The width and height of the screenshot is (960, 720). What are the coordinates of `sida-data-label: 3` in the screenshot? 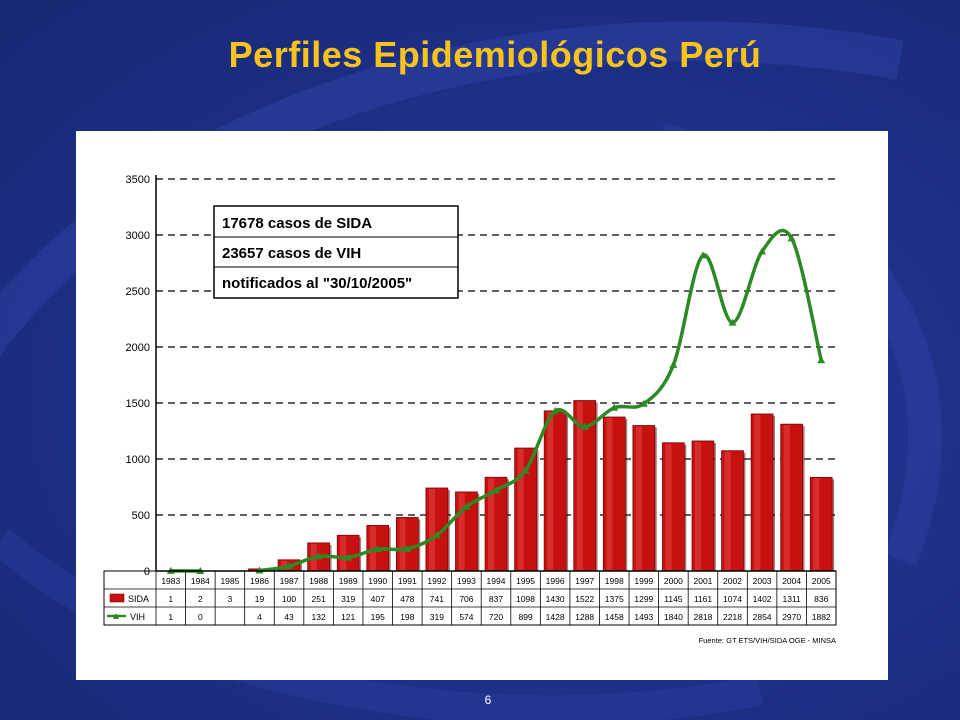 It's located at (230, 599).